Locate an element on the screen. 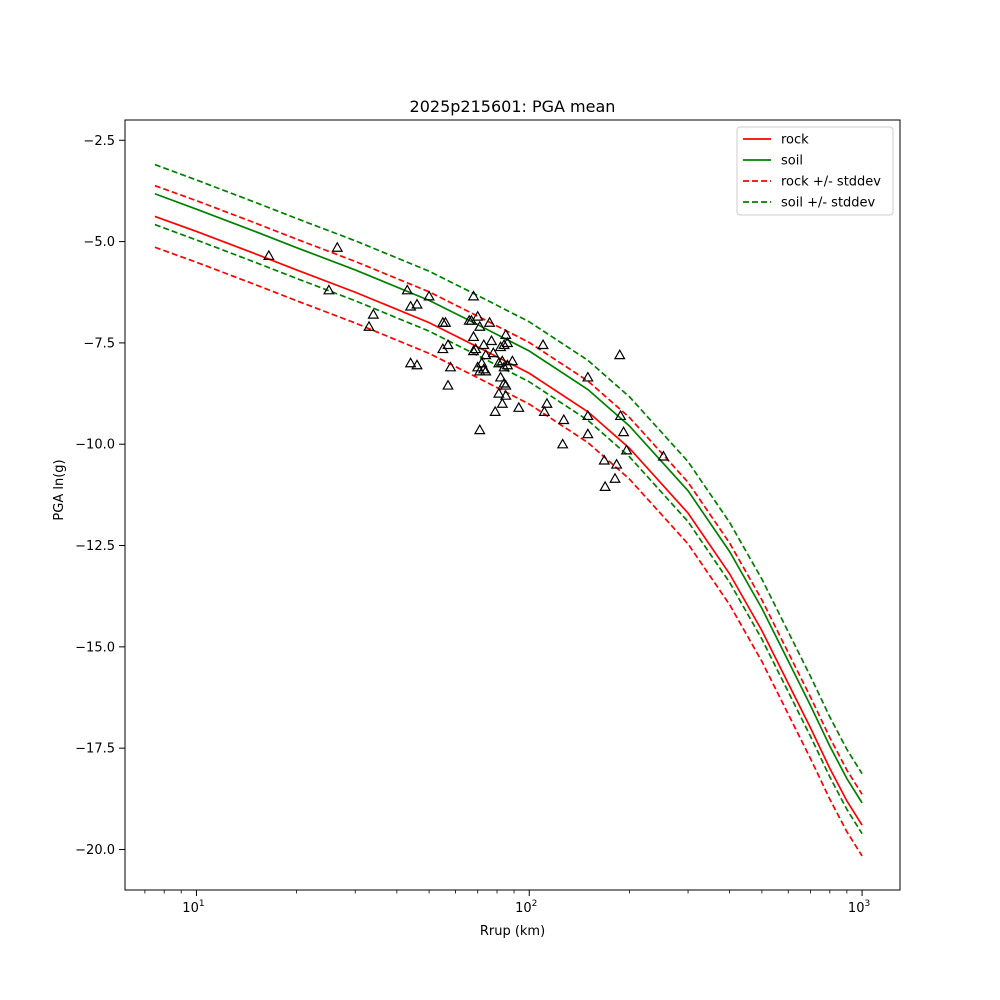 This screenshot has width=1000, height=1000. legend-label: rock +/- stddev is located at coordinates (831, 182).